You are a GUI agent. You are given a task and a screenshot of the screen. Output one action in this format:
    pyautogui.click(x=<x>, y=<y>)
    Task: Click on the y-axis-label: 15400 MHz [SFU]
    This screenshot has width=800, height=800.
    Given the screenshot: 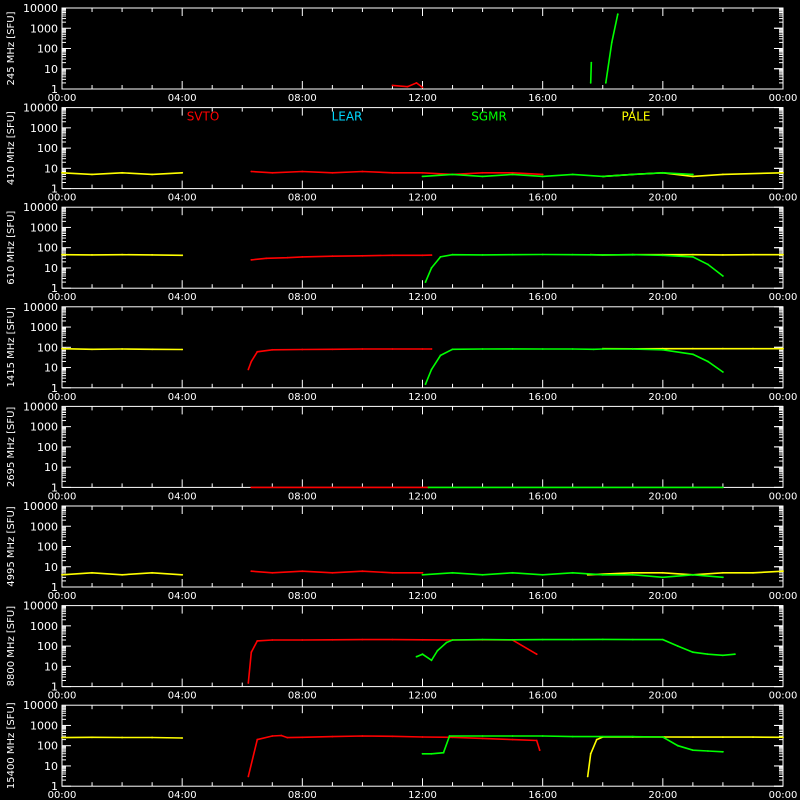 What is the action you would take?
    pyautogui.click(x=11, y=745)
    